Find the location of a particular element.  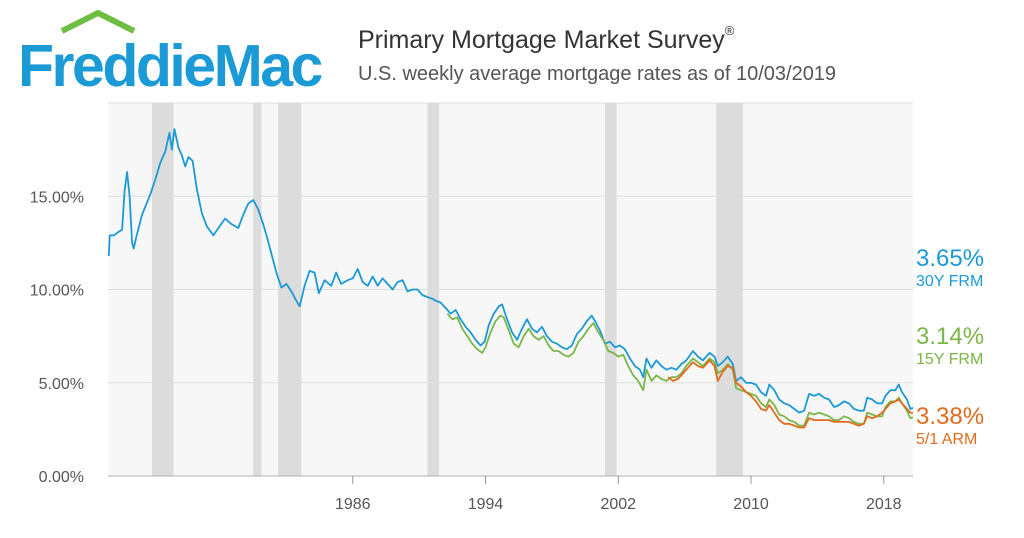

series-line-15y-frm is located at coordinates (680, 370).